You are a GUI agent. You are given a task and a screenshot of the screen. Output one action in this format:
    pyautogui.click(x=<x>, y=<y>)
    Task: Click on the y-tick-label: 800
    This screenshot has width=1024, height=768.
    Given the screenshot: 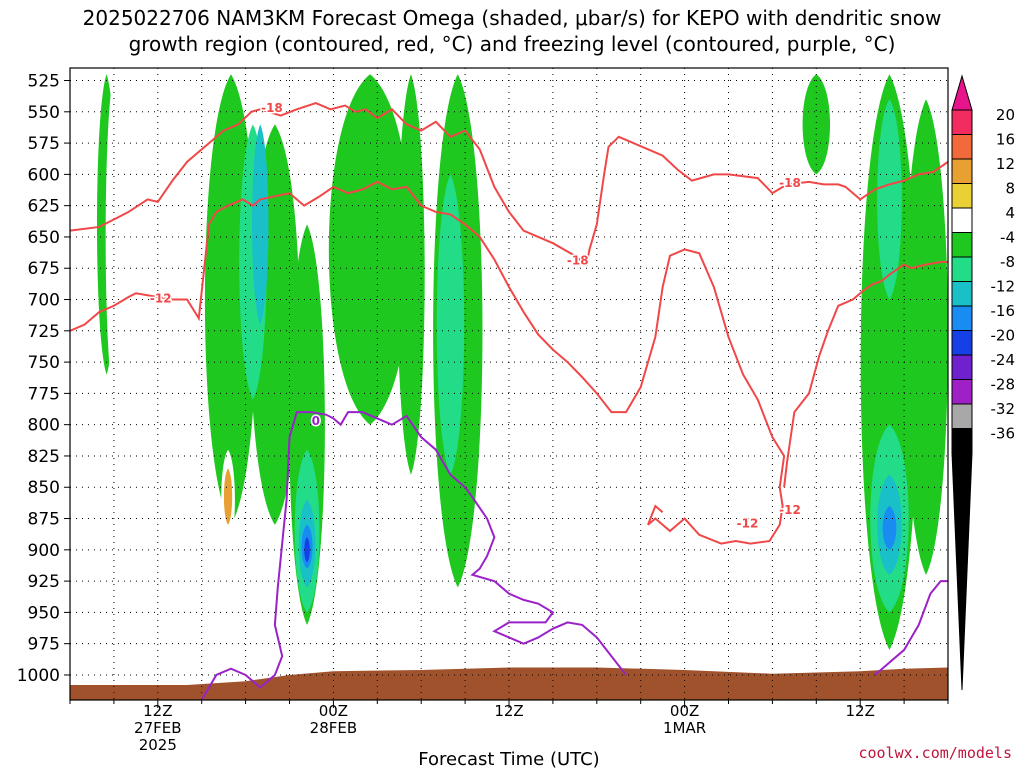 What is the action you would take?
    pyautogui.click(x=44, y=426)
    